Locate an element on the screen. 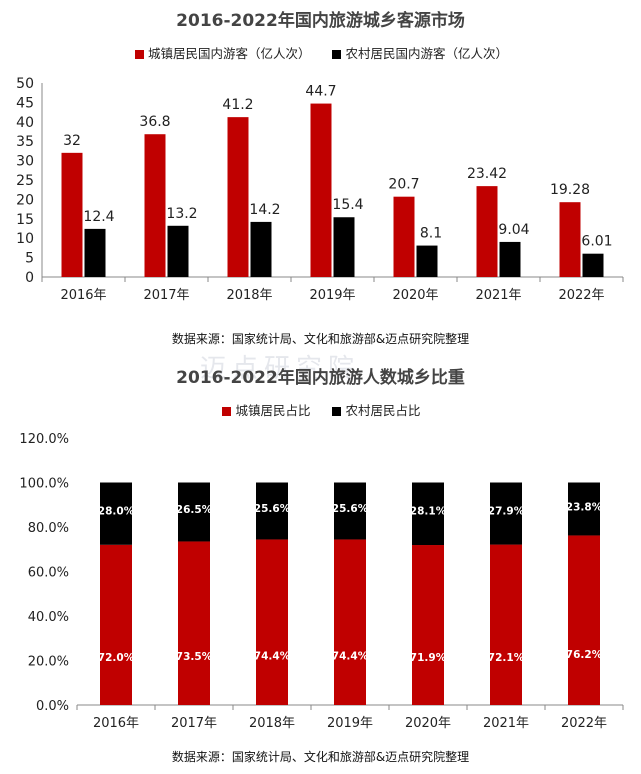 The width and height of the screenshot is (641, 774). data-label-urban: 72.0% is located at coordinates (116, 658).